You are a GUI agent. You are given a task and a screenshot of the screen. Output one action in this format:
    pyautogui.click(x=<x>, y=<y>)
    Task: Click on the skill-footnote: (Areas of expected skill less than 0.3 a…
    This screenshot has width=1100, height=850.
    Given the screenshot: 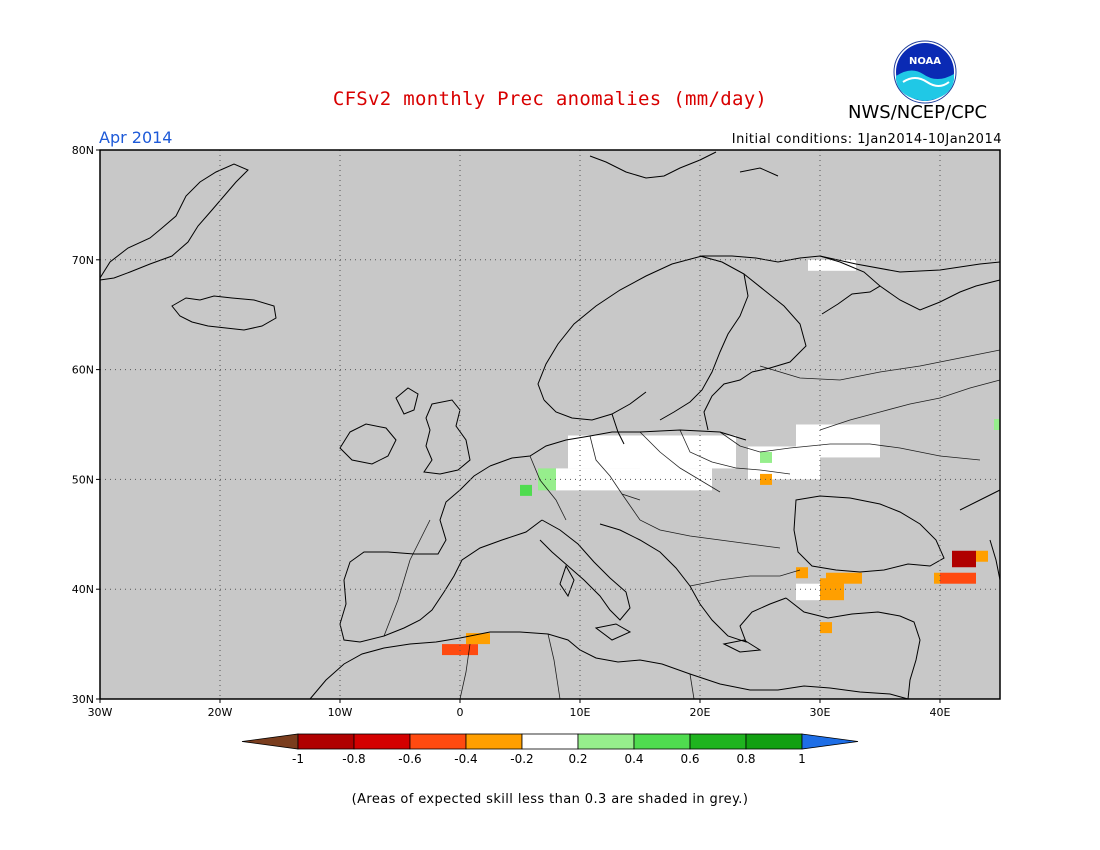 What is the action you would take?
    pyautogui.click(x=550, y=799)
    